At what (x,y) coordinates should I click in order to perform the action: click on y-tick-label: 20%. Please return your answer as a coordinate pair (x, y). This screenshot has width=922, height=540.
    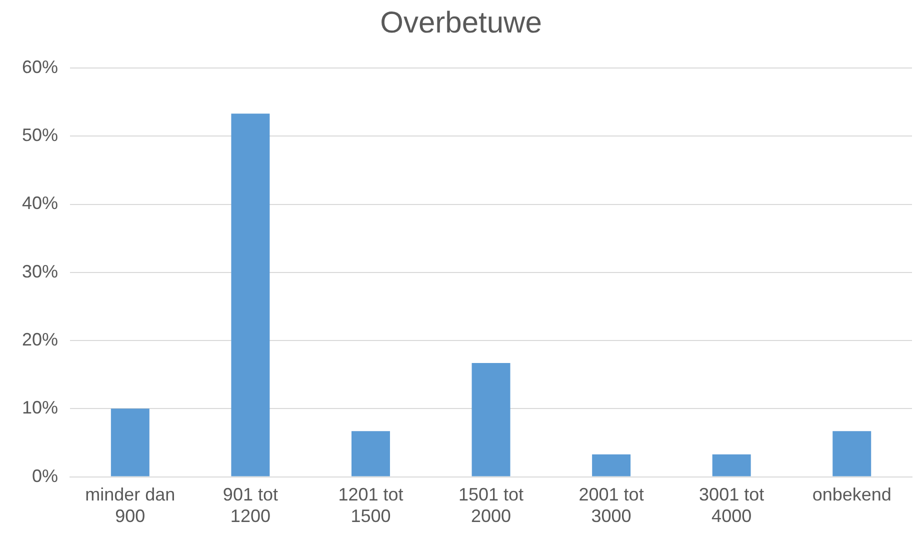
    Looking at the image, I should click on (40, 340).